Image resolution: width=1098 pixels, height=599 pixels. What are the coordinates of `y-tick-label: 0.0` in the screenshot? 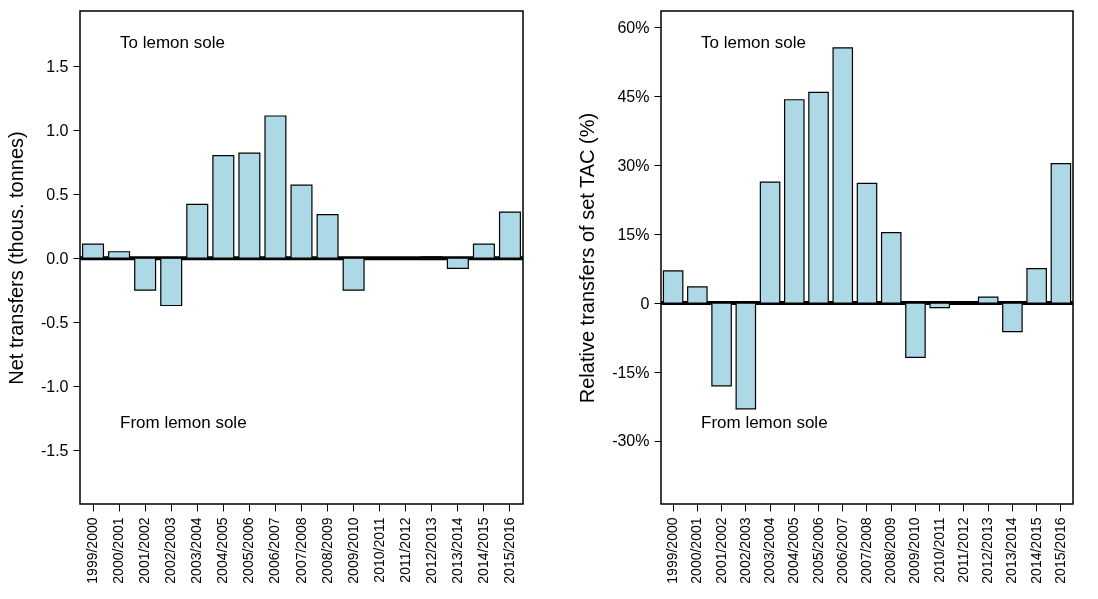 It's located at (57, 258).